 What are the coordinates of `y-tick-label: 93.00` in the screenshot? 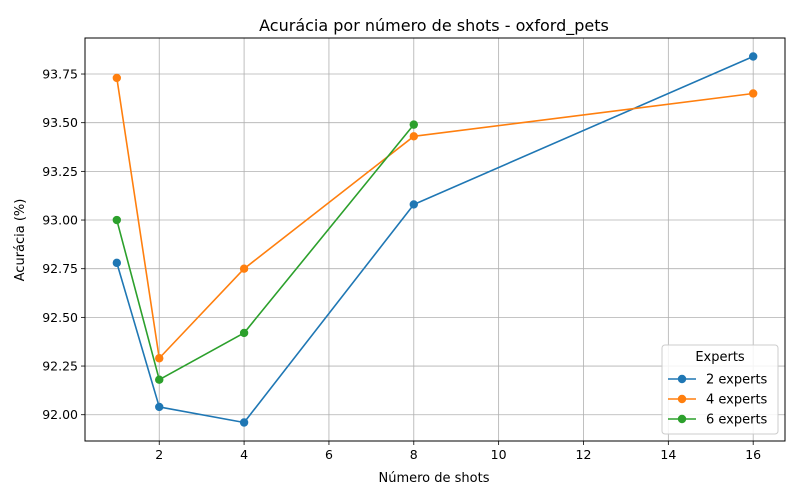 It's located at (60, 220).